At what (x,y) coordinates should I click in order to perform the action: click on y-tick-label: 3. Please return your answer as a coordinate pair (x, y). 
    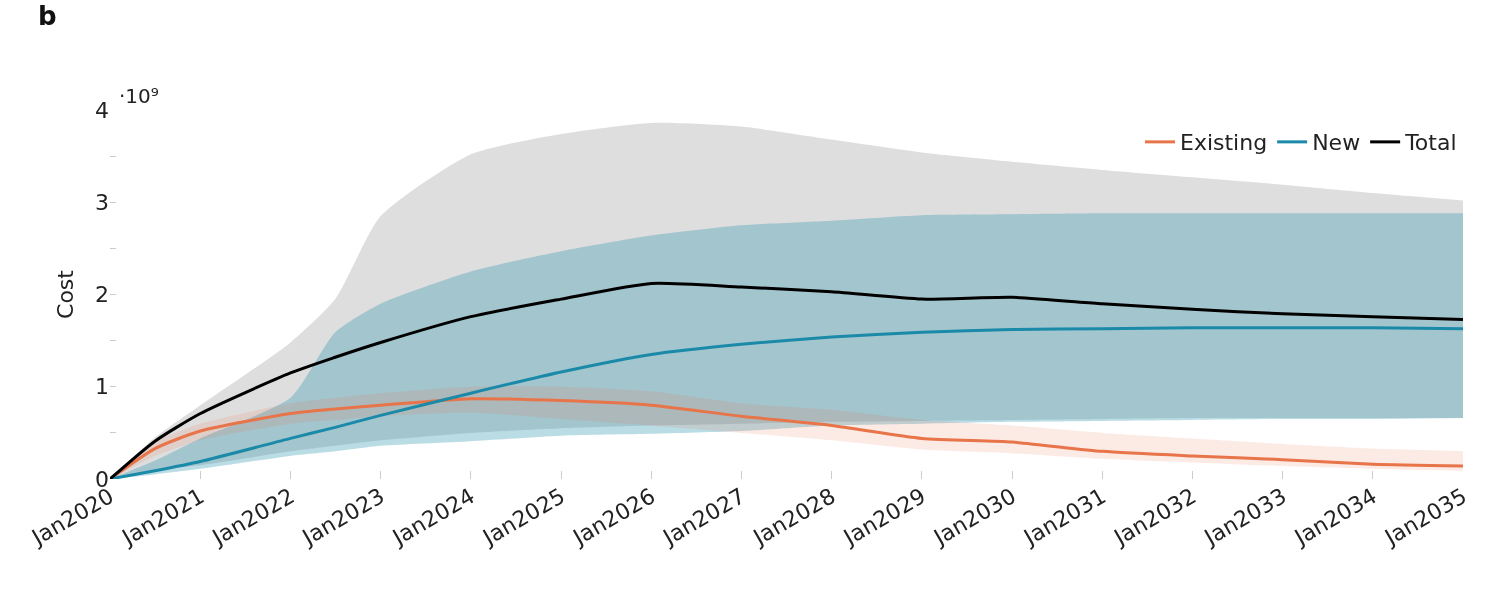
    Looking at the image, I should click on (102, 202).